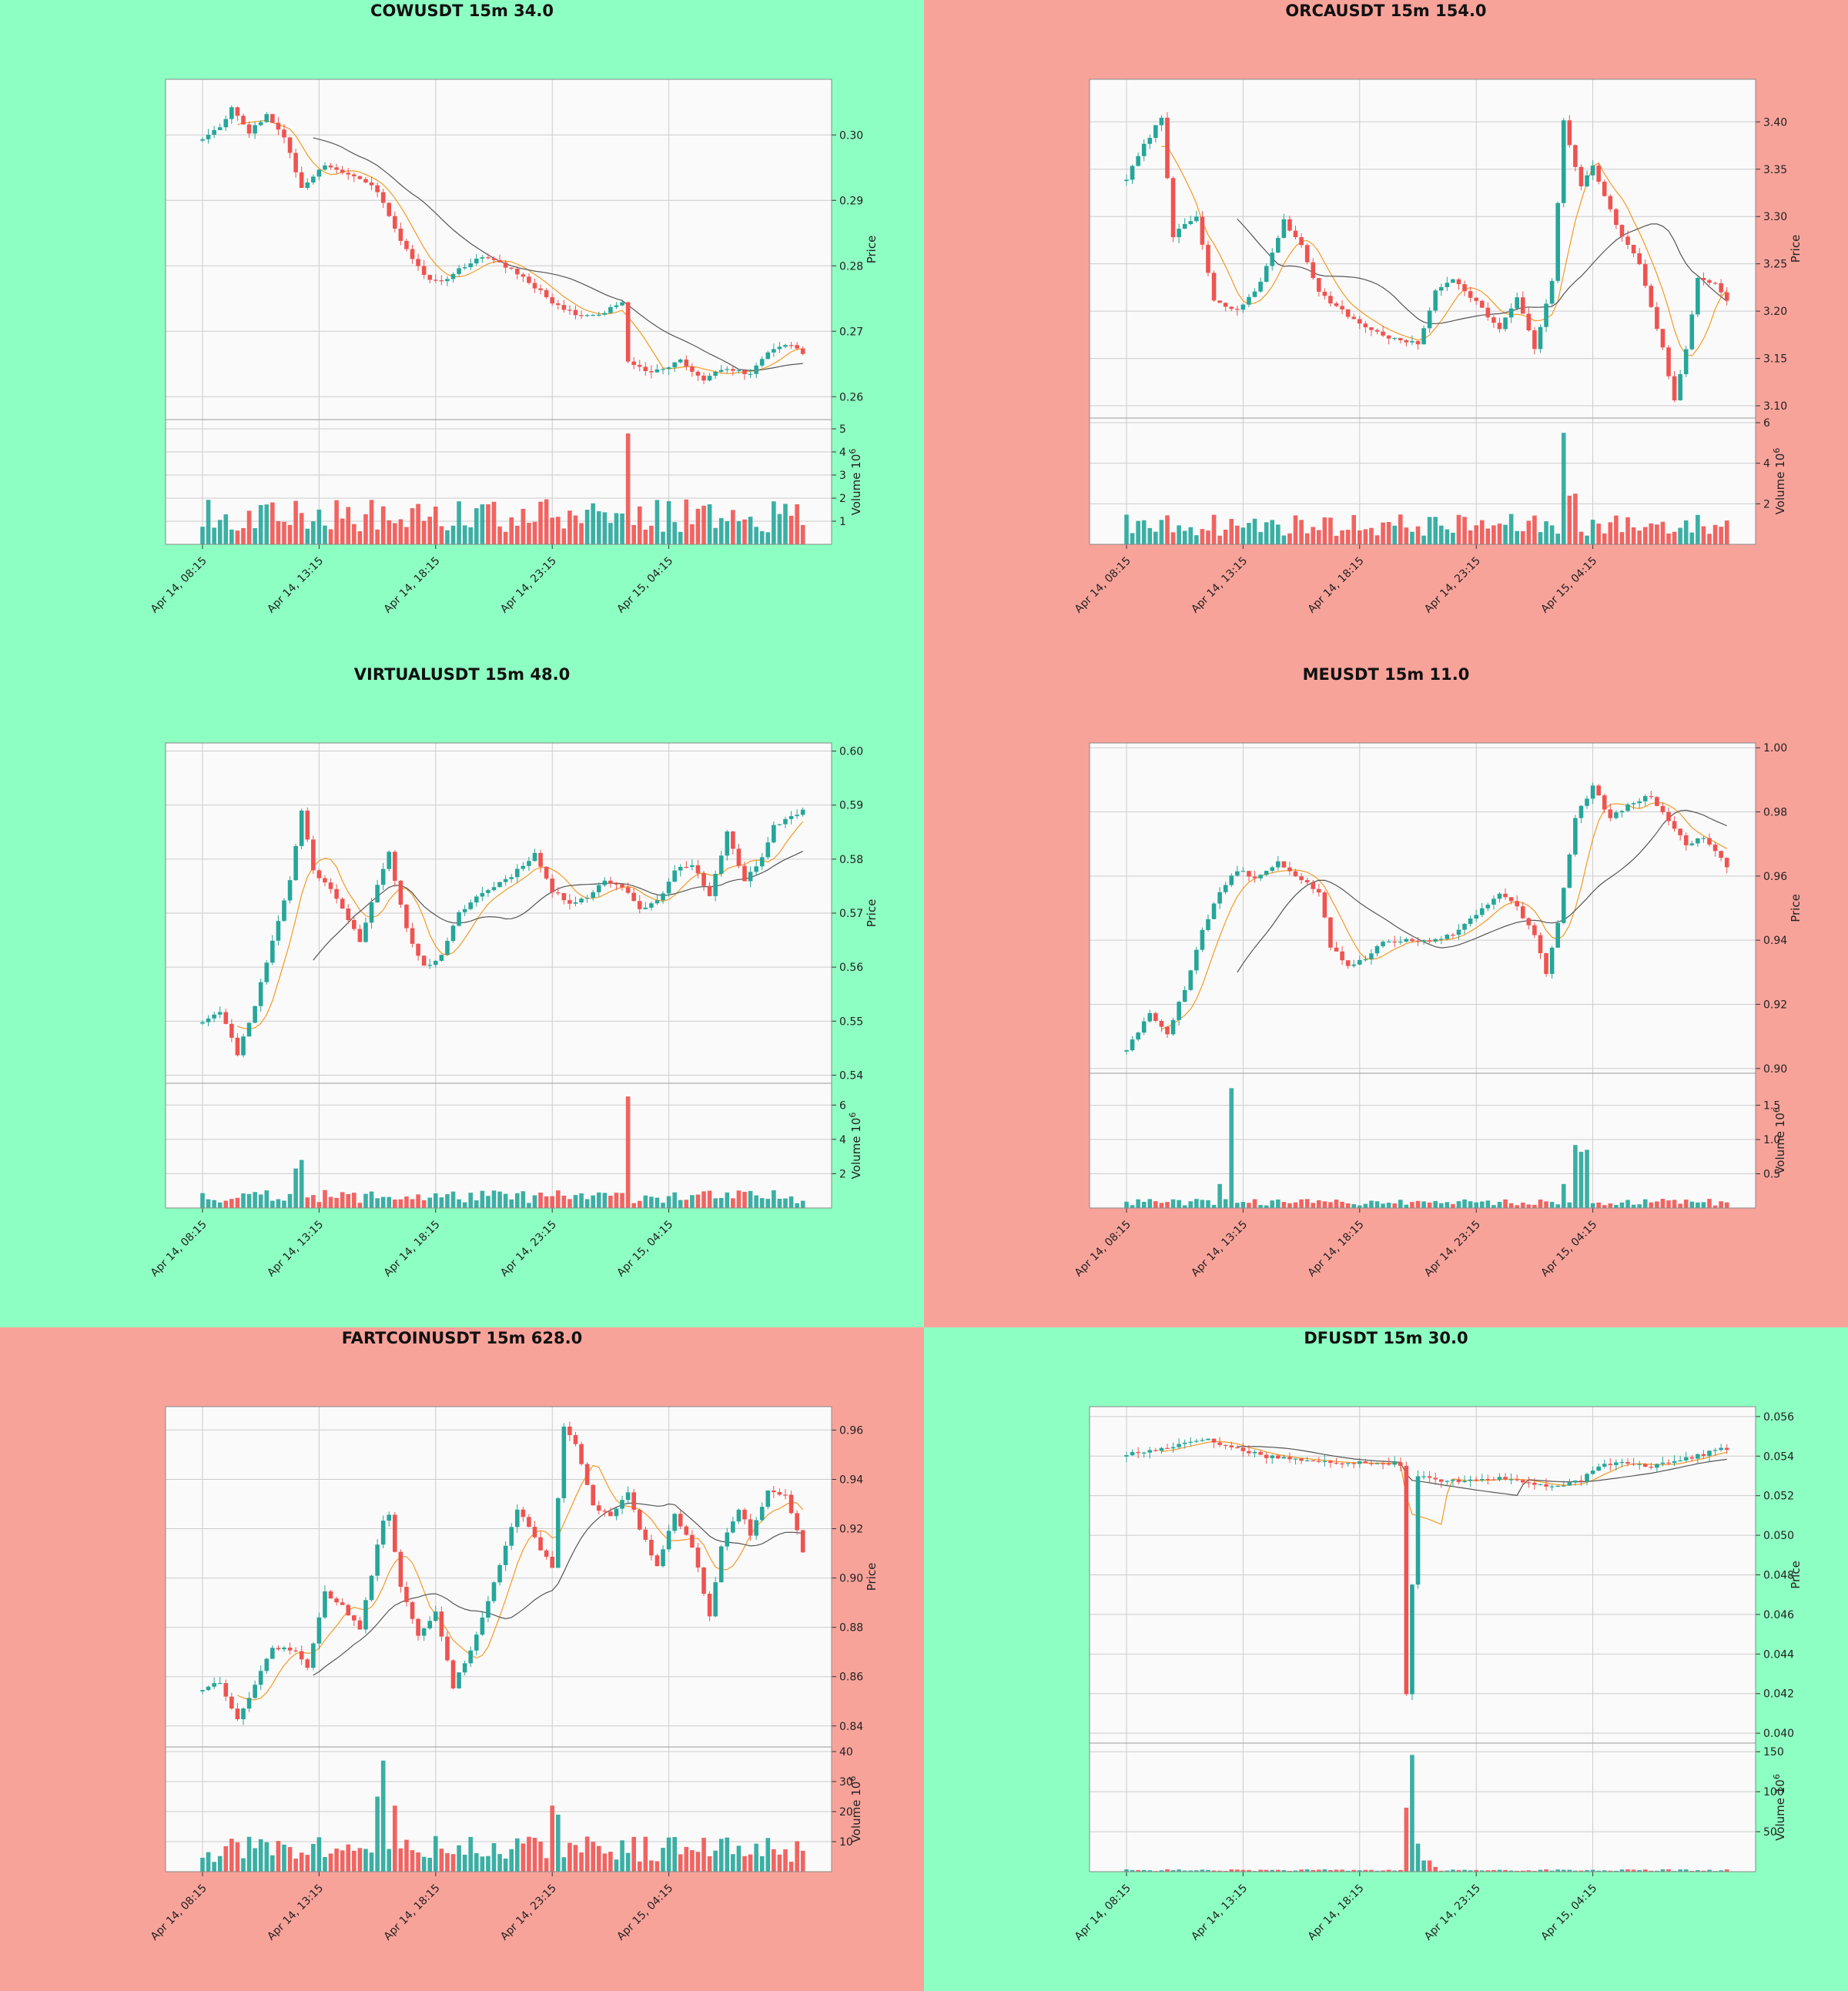  Describe the element at coordinates (1386, 1338) in the screenshot. I see `chart-title: DFUSDT 15m 30.0` at that location.